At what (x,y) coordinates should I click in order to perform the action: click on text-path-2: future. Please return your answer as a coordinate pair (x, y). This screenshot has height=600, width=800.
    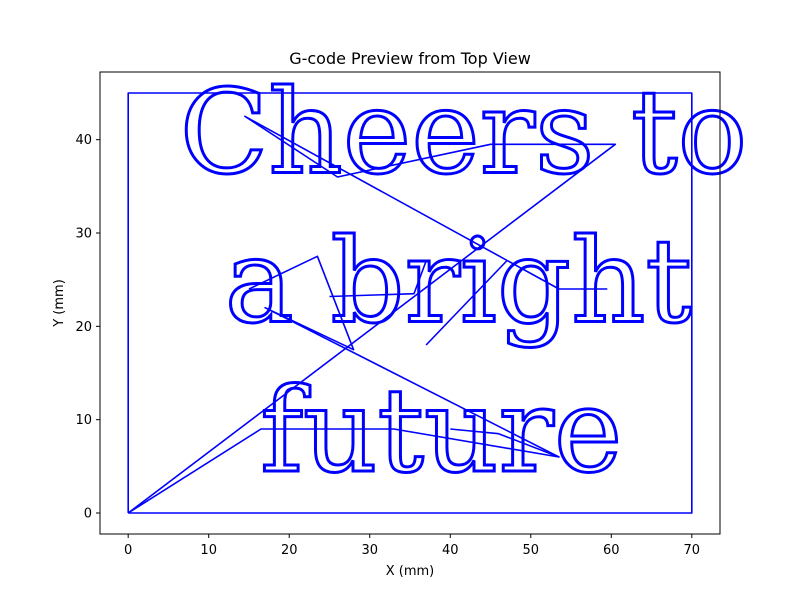
    Looking at the image, I should click on (441, 432).